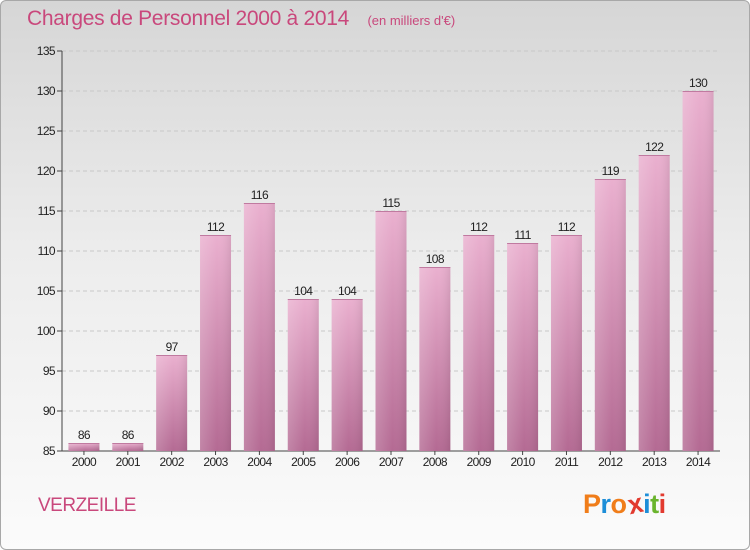 This screenshot has height=550, width=750. What do you see at coordinates (634, 504) in the screenshot?
I see `logo-letter: x` at bounding box center [634, 504].